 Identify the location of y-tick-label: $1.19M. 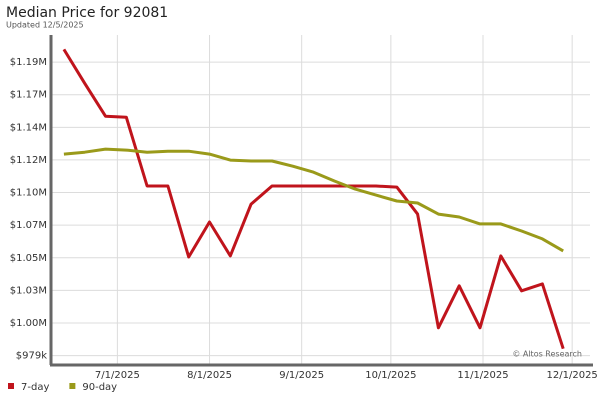
(28, 62).